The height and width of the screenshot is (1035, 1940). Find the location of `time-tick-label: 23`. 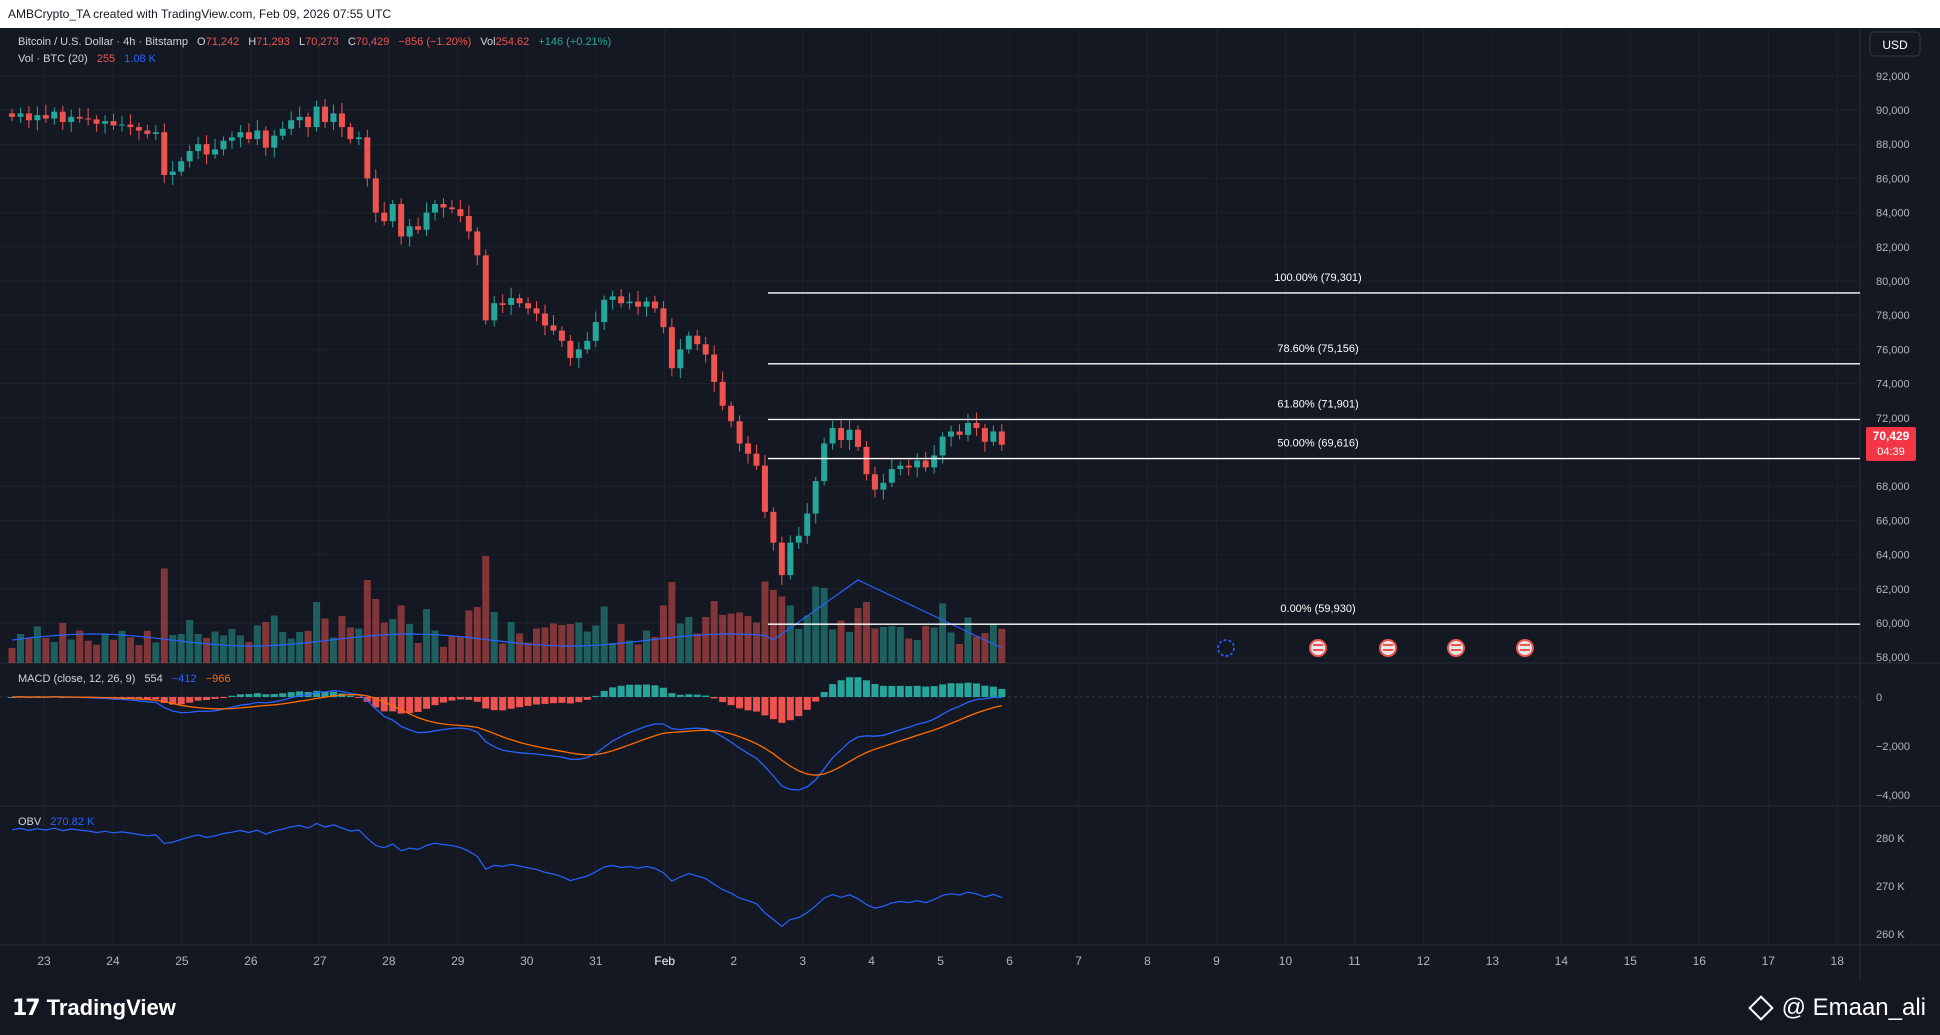

time-tick-label: 23 is located at coordinates (44, 961).